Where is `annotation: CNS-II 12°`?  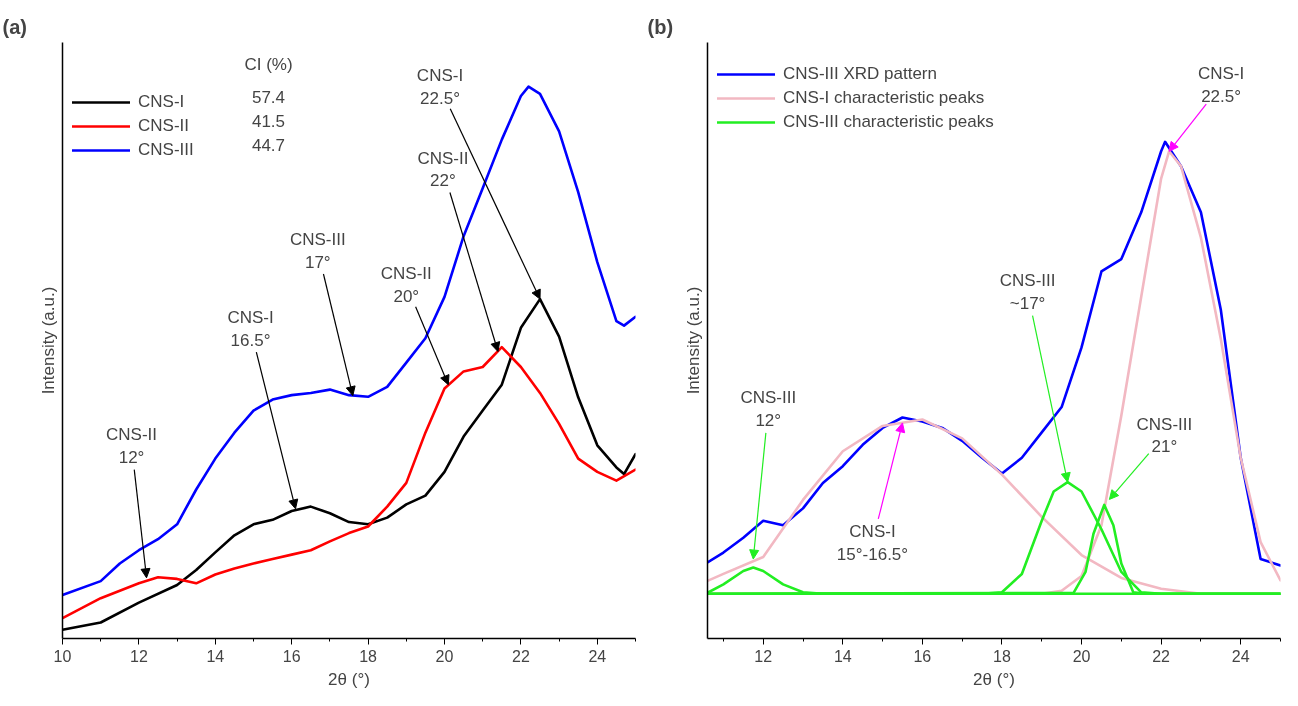 annotation: CNS-II 12° is located at coordinates (132, 445).